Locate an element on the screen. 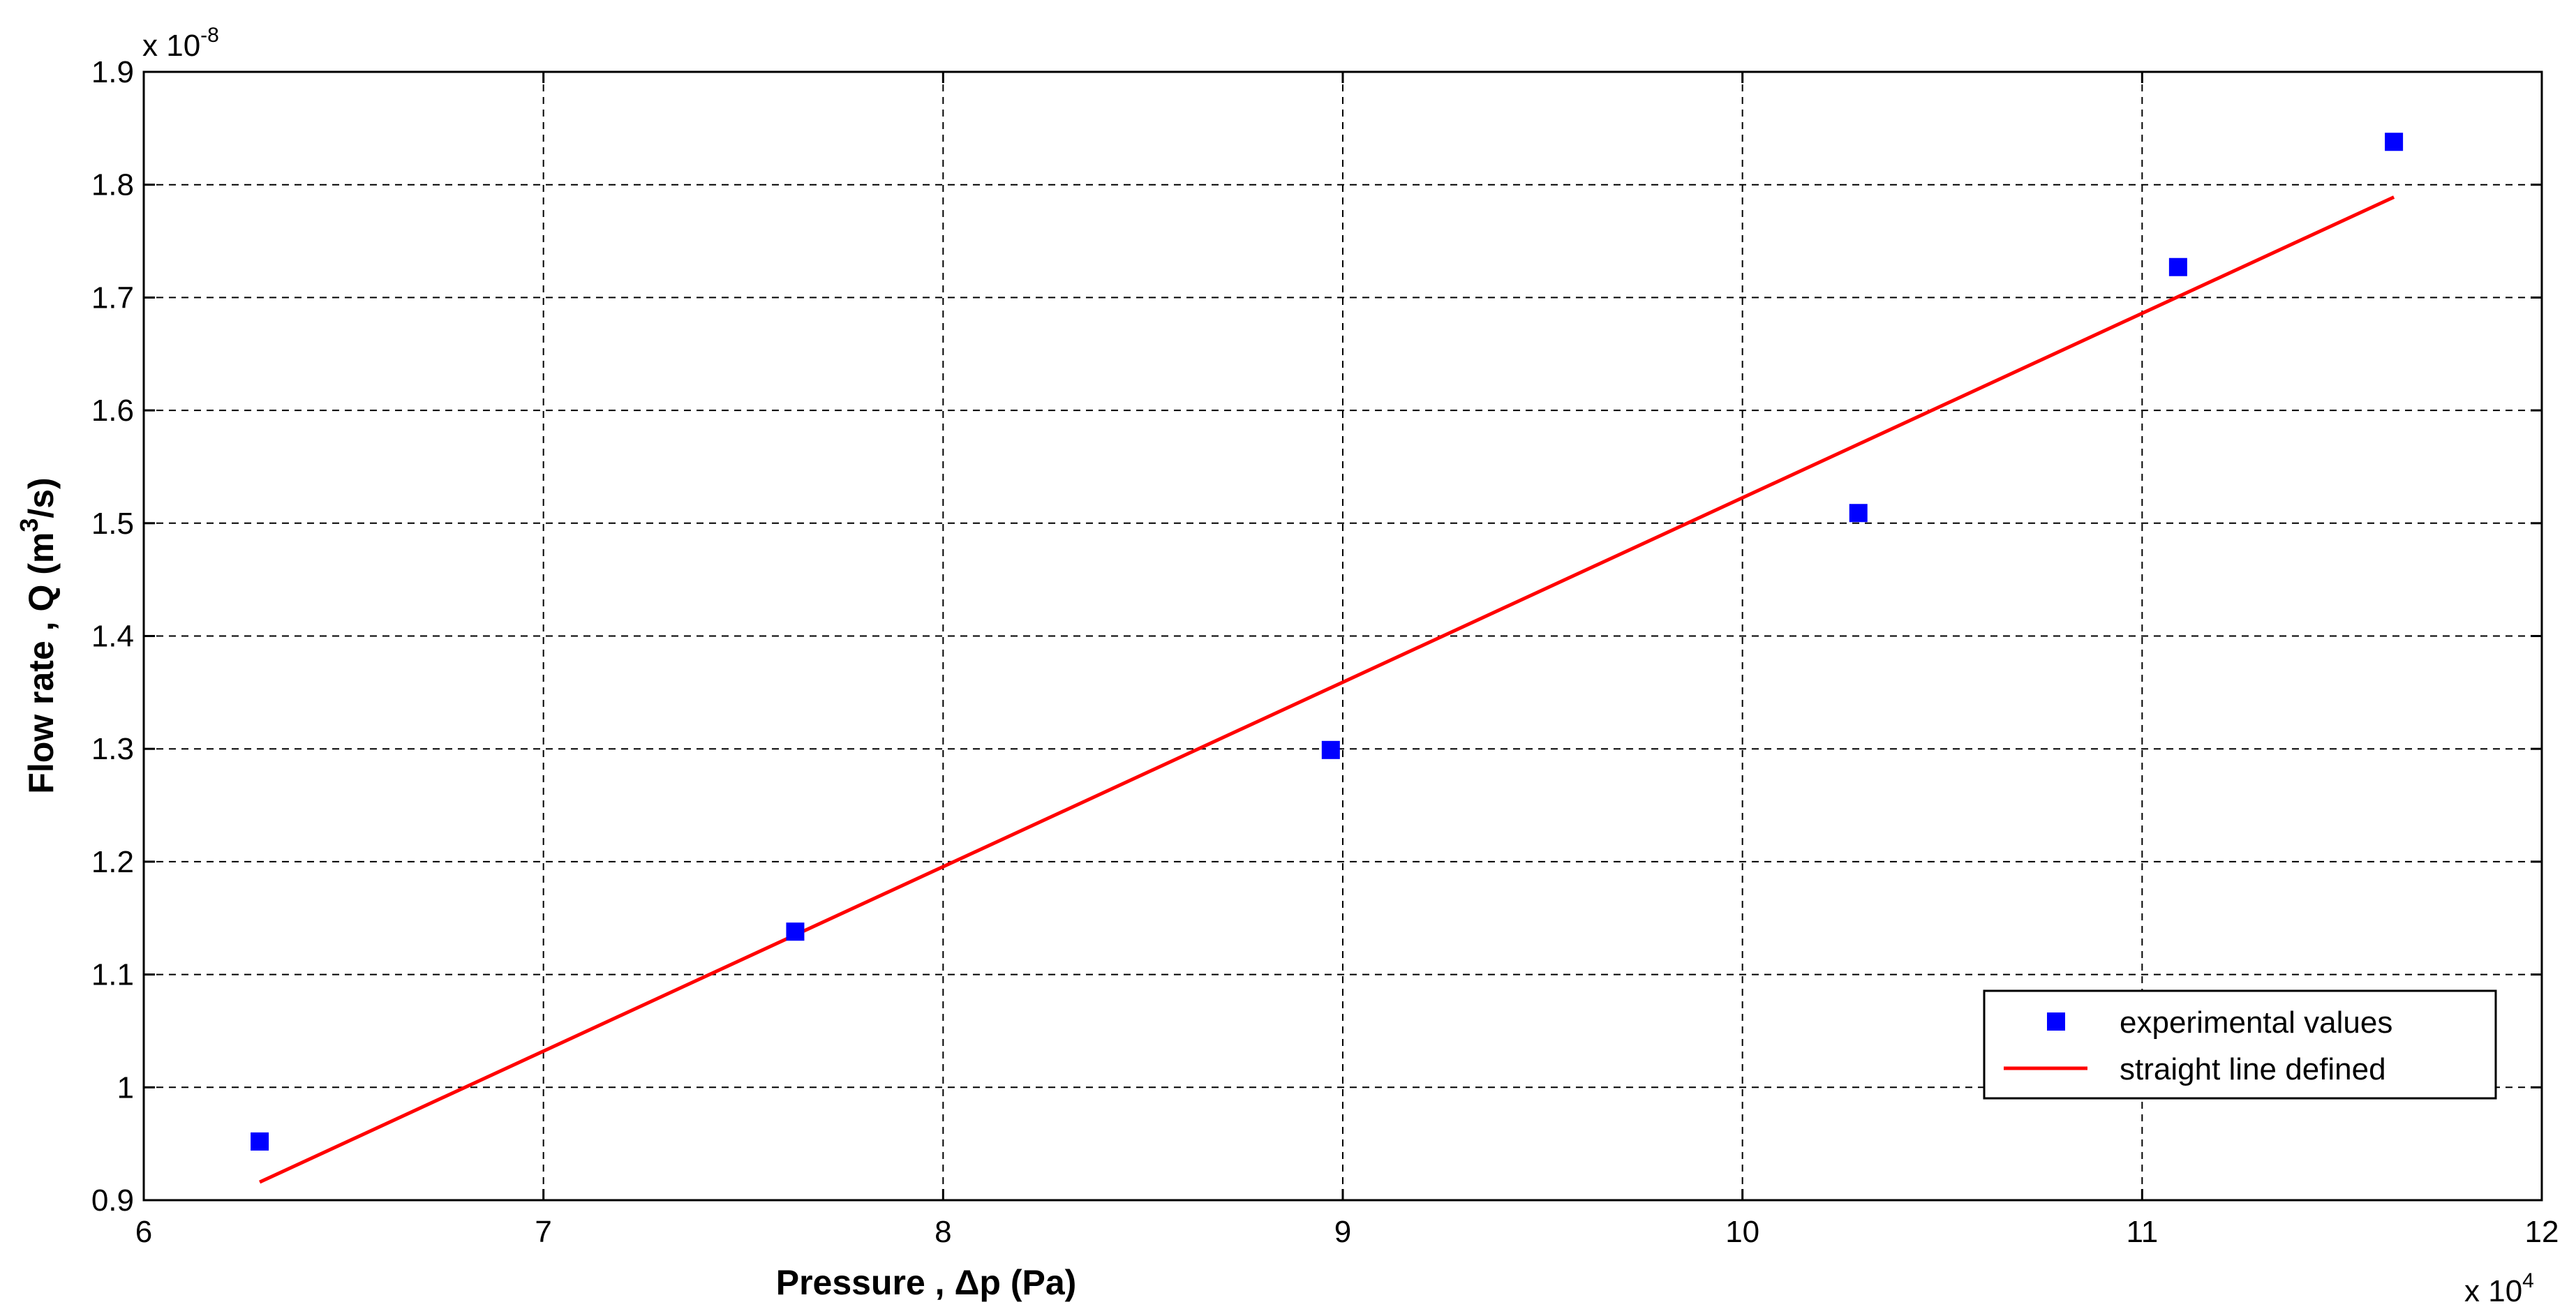 This screenshot has width=2576, height=1316. x-exponent-label: x 104 is located at coordinates (2499, 1288).